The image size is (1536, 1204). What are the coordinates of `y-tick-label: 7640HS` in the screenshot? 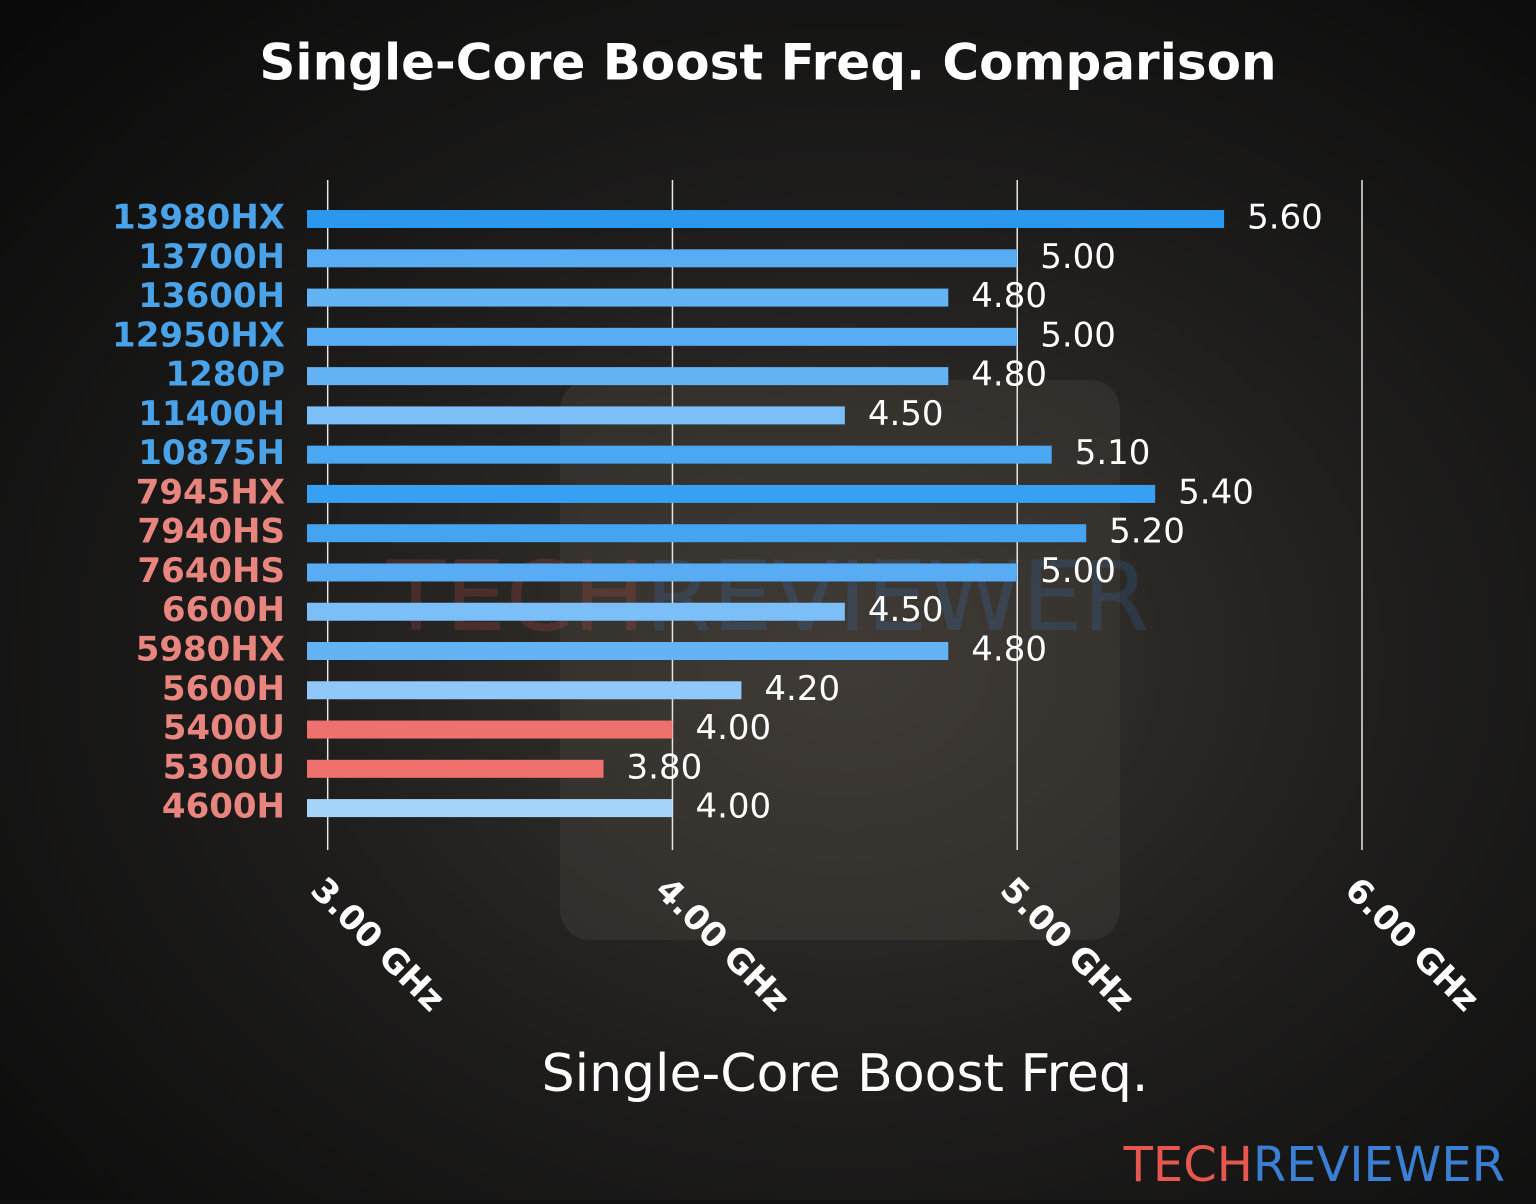 It's located at (211, 571).